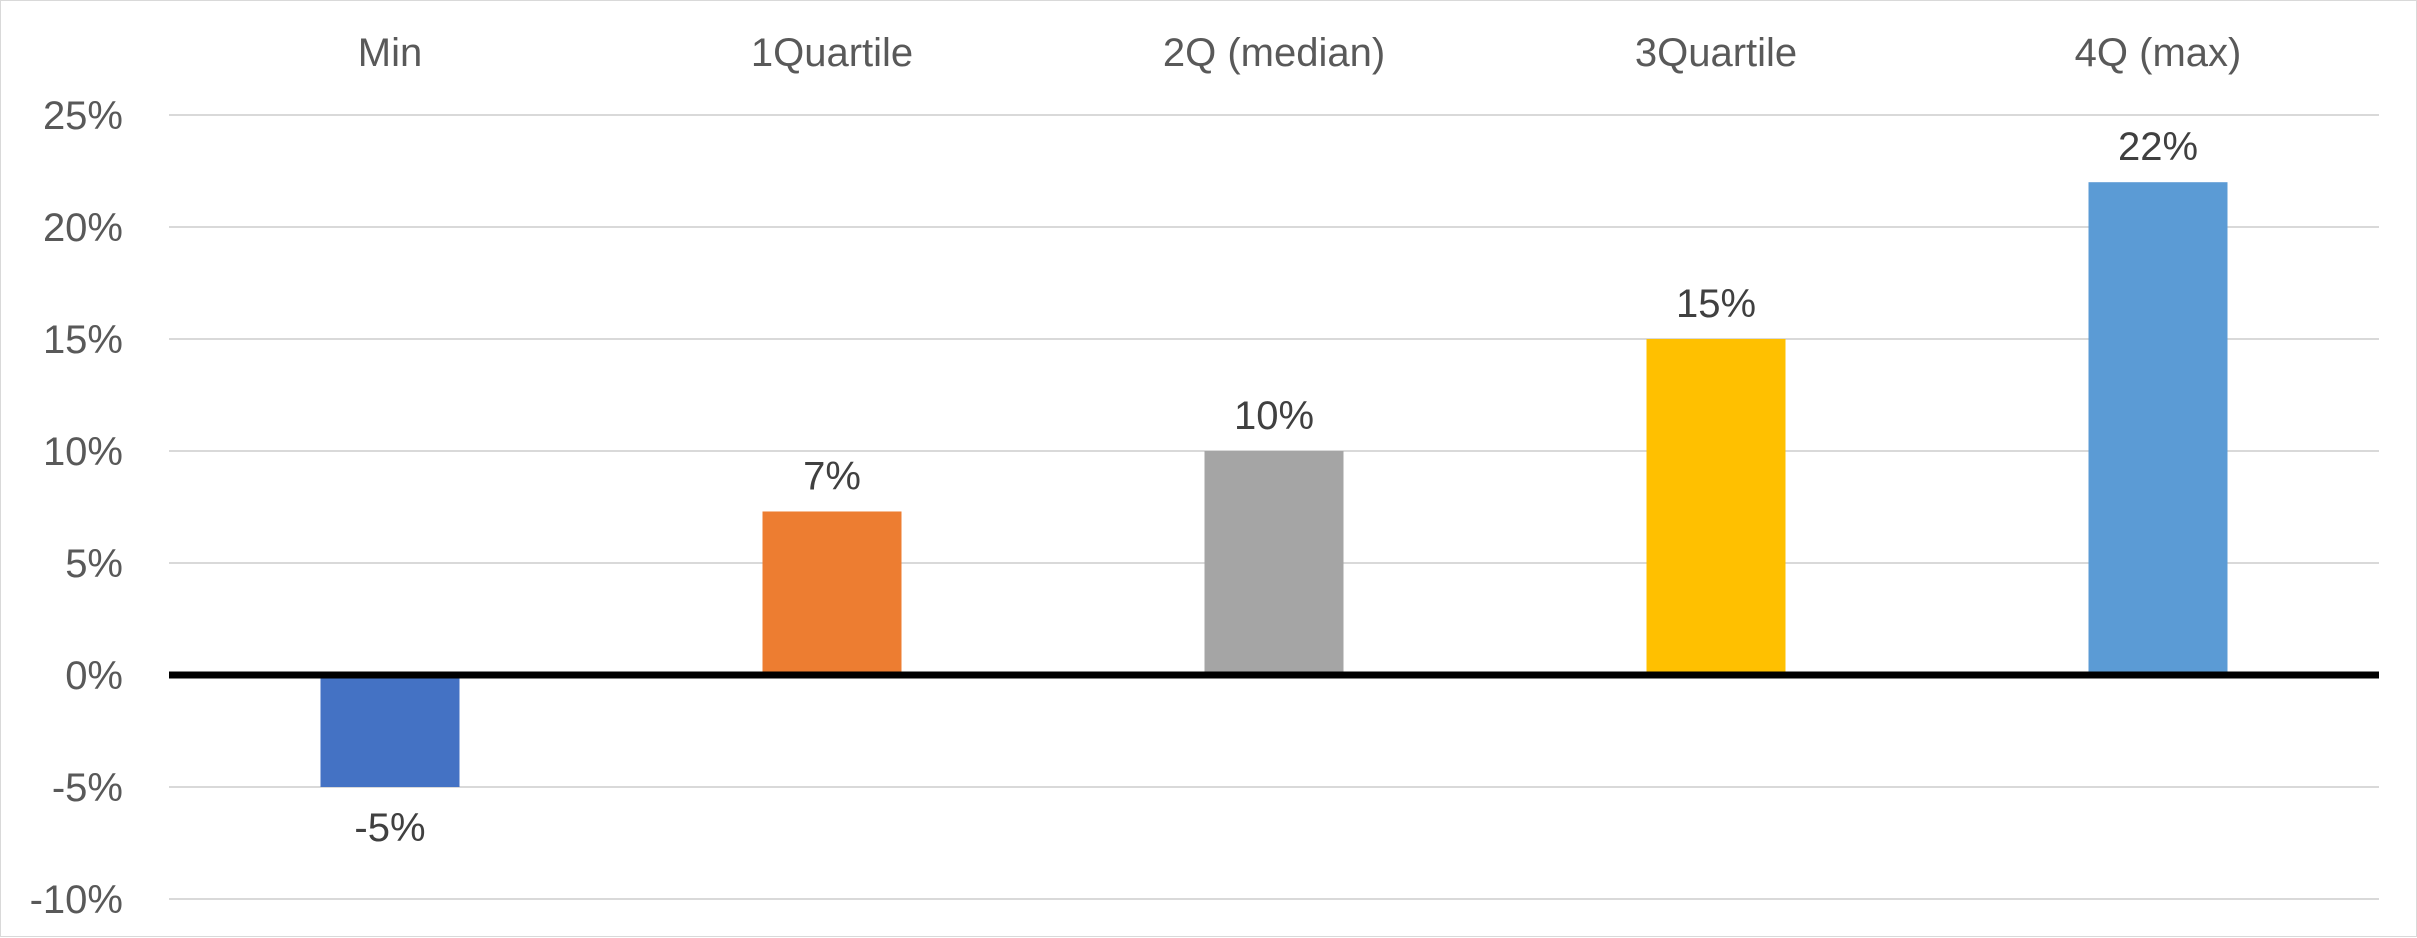 Image resolution: width=2417 pixels, height=938 pixels. What do you see at coordinates (389, 828) in the screenshot?
I see `data-label: -5%` at bounding box center [389, 828].